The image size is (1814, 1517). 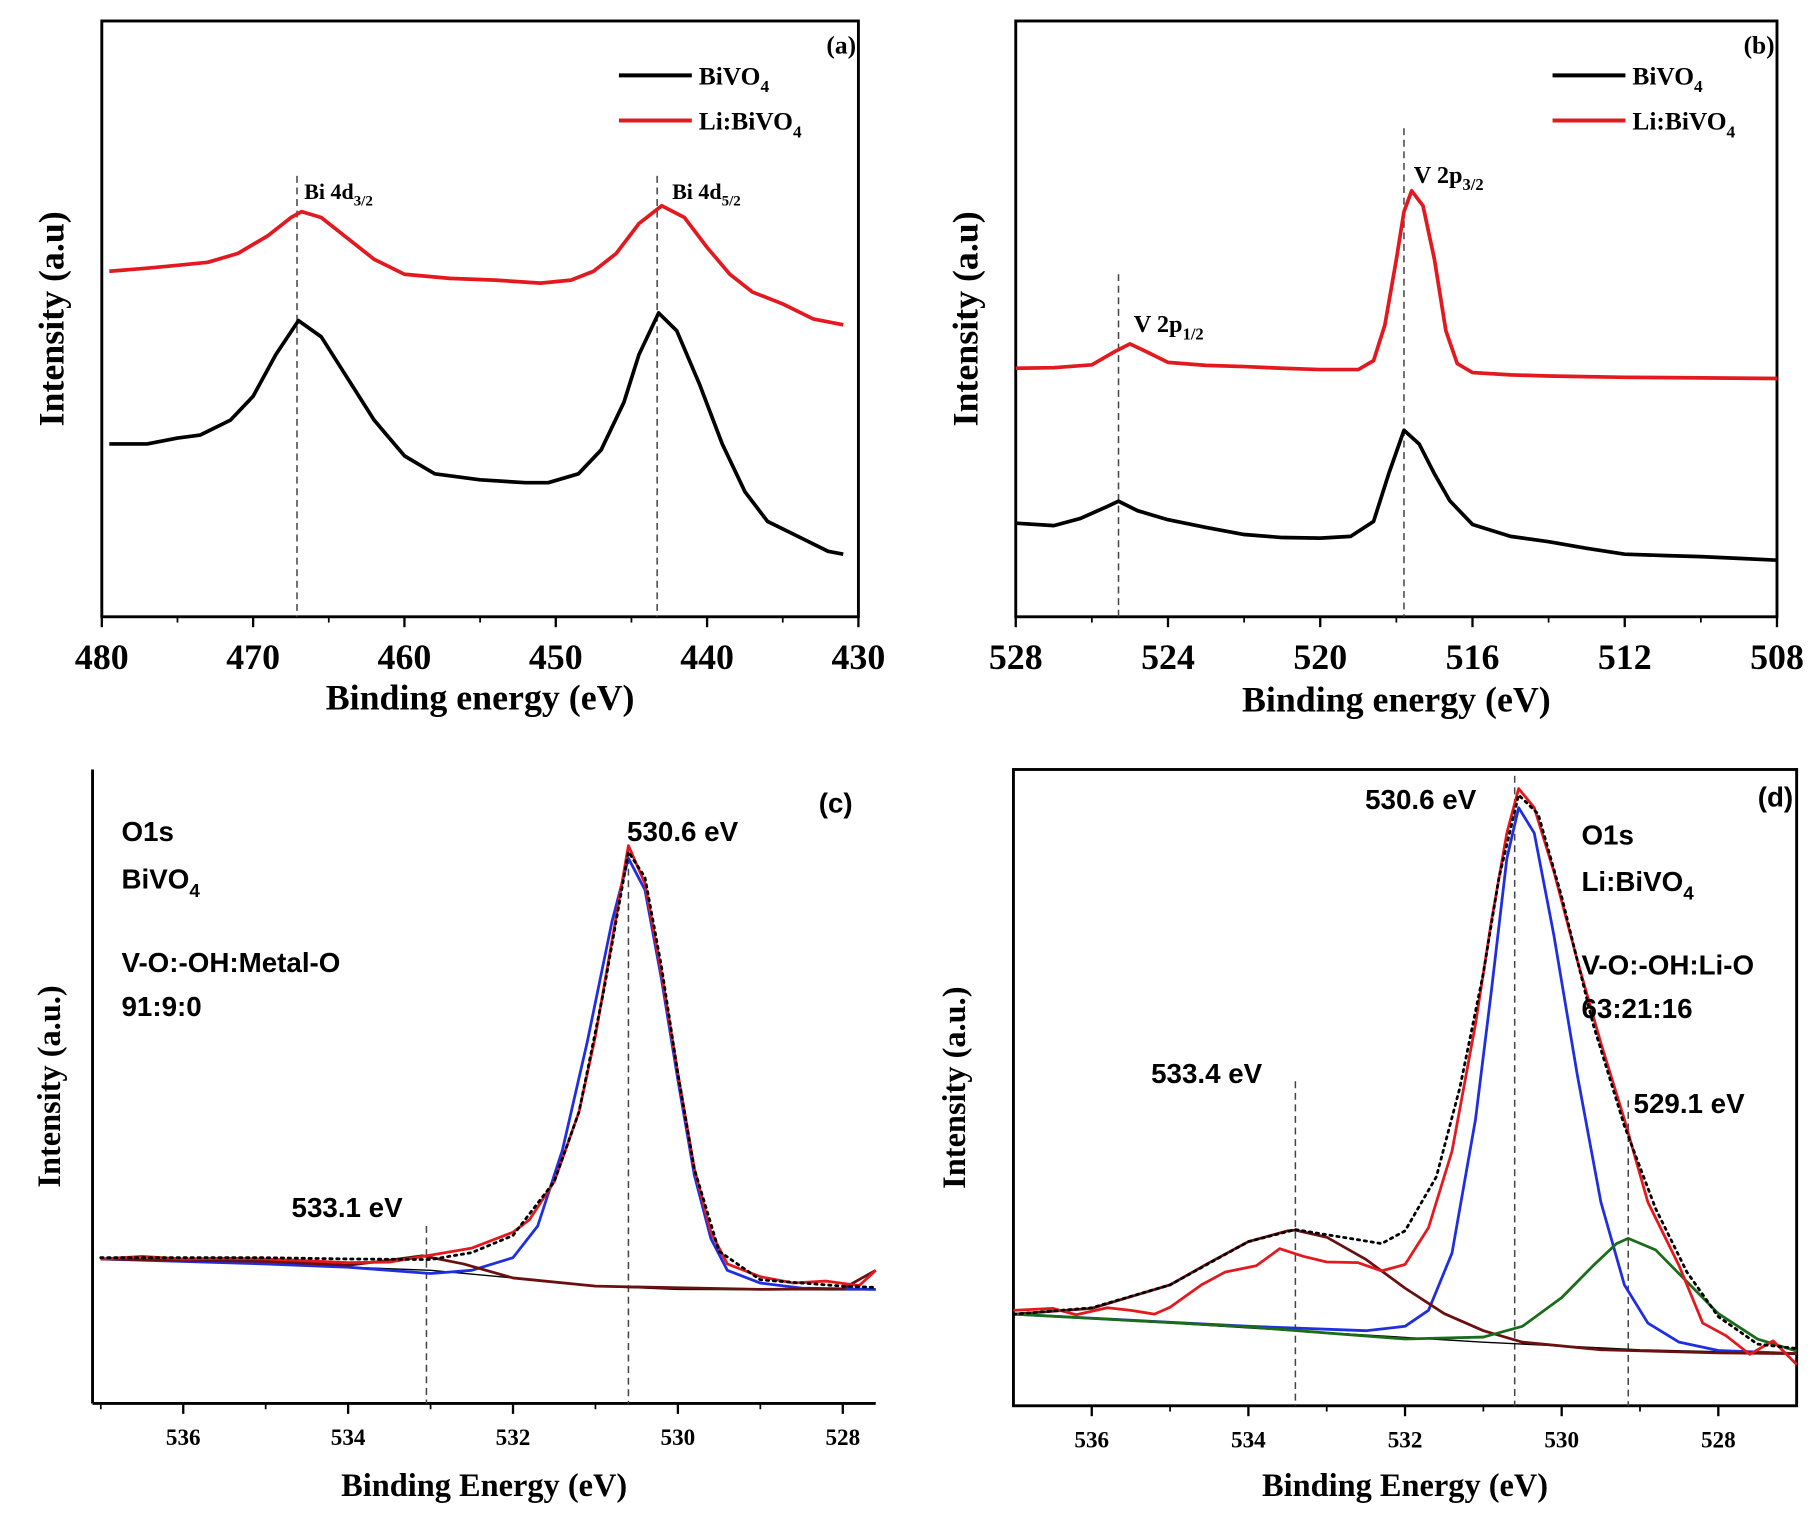 What do you see at coordinates (253, 657) in the screenshot?
I see `x-tick-label: 470` at bounding box center [253, 657].